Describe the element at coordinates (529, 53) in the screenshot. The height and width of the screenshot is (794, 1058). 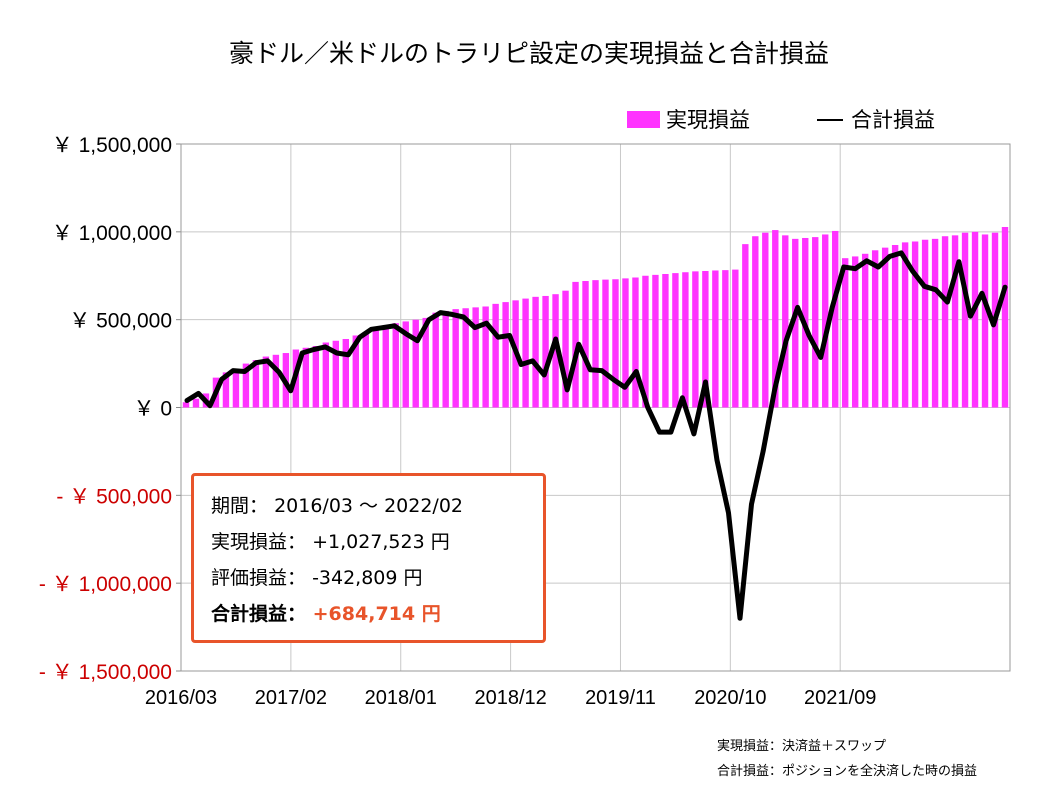
I see `chart-title: 豪ドル／米ドルのトラリピ設定の実現損益と合計損益` at that location.